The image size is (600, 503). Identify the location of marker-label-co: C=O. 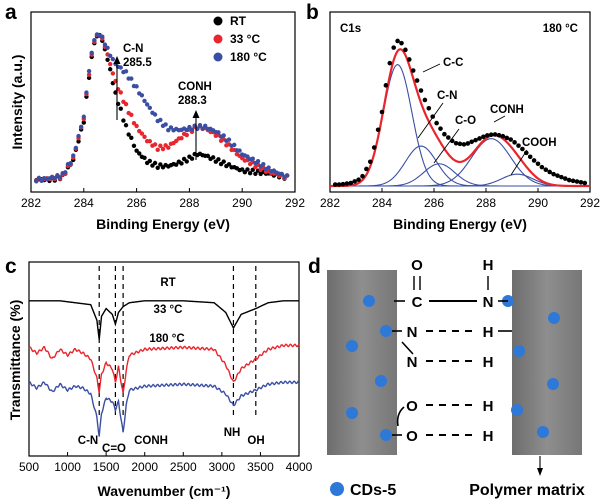
(114, 449).